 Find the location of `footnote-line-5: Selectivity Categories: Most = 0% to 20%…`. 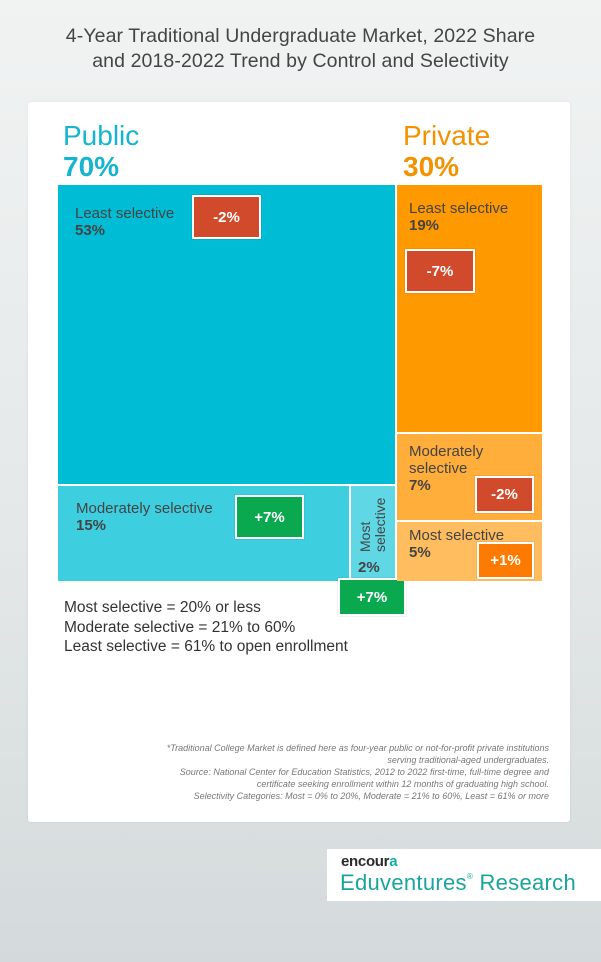

footnote-line-5: Selectivity Categories: Most = 0% to 20%… is located at coordinates (371, 796).